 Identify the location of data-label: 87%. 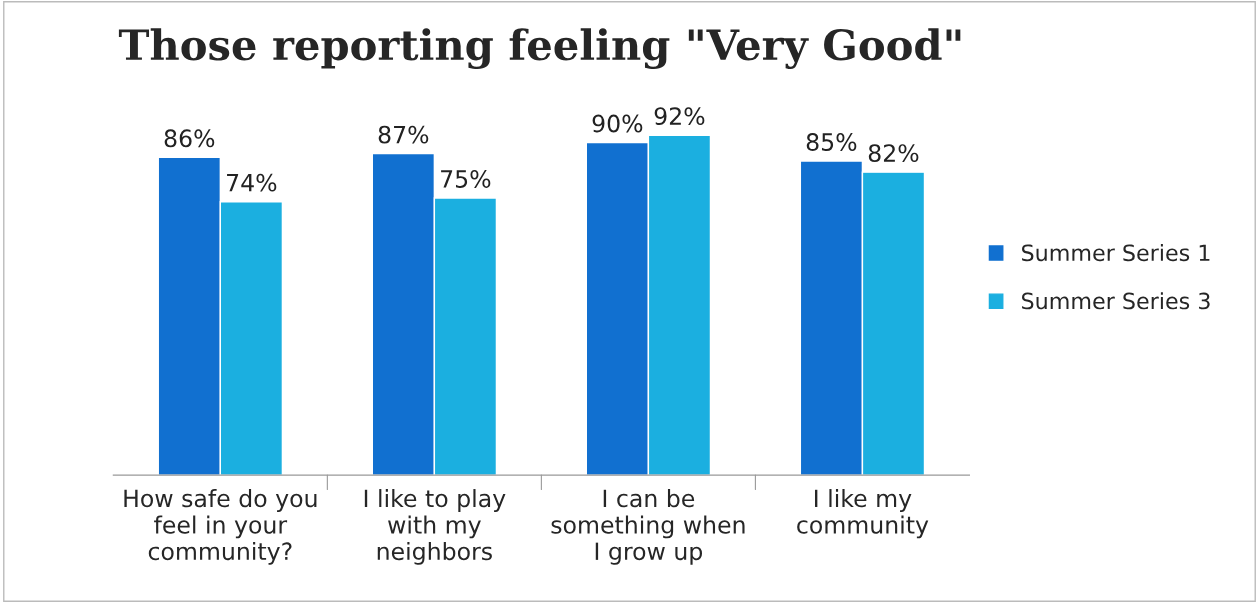
(403, 134).